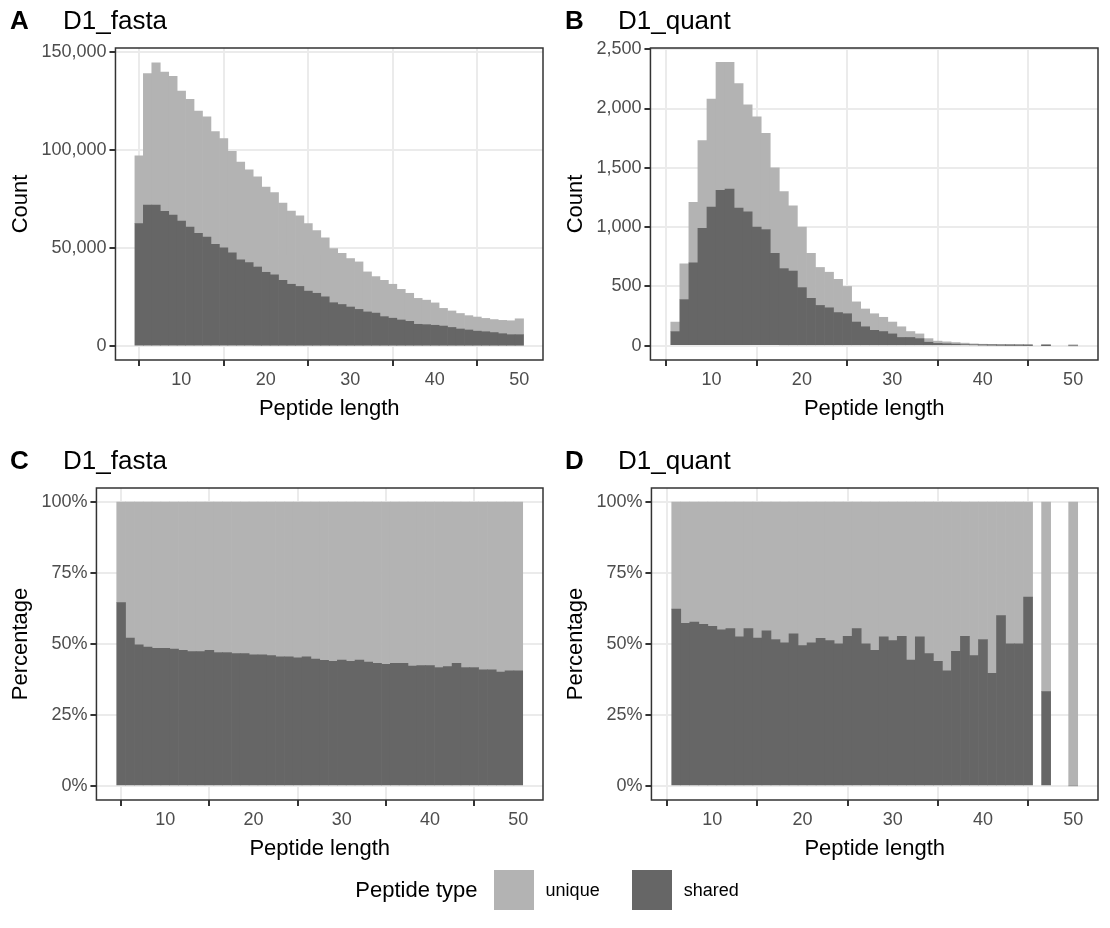 The width and height of the screenshot is (1110, 928). I want to click on legend-label: unique, so click(572, 890).